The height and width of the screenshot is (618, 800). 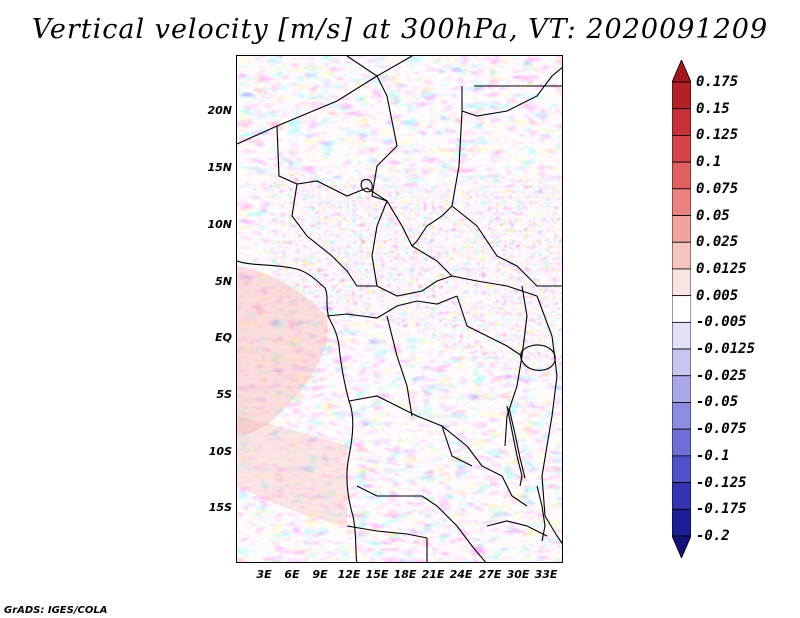 I want to click on lat-label-5s: 5S, so click(x=224, y=394).